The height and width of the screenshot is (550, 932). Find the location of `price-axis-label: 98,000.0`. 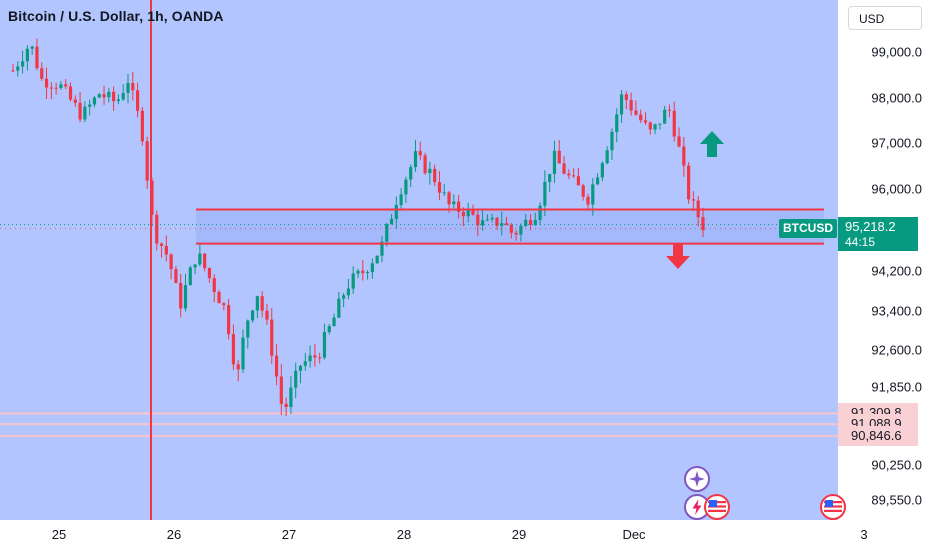

price-axis-label: 98,000.0 is located at coordinates (896, 98).